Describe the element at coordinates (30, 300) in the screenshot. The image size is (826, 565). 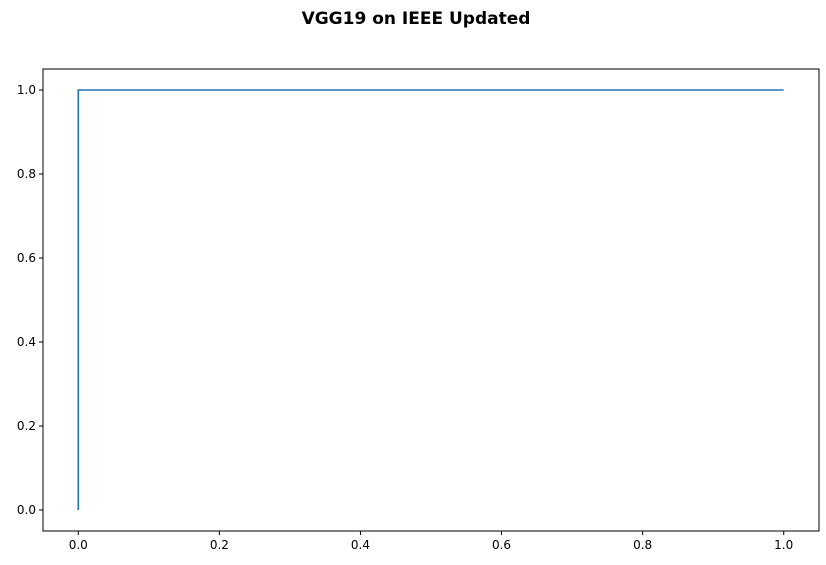
I see `y-axis: 0.0 0.2 0.4 0.6 0.8 1.0` at that location.